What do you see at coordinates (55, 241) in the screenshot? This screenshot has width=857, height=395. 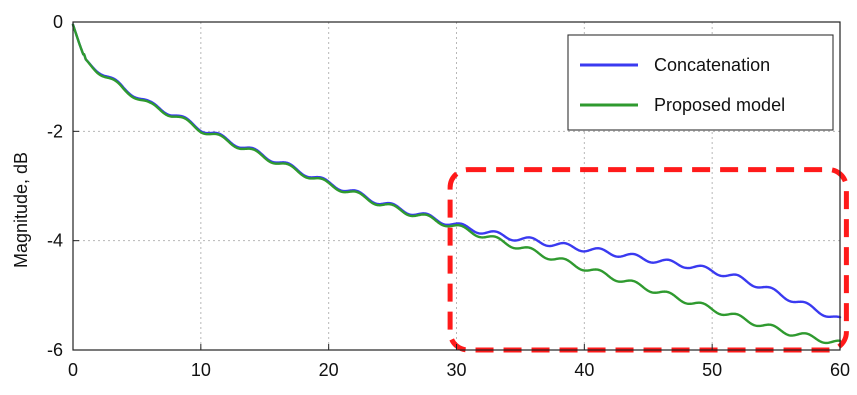 I see `y-tick-label--4: -4` at bounding box center [55, 241].